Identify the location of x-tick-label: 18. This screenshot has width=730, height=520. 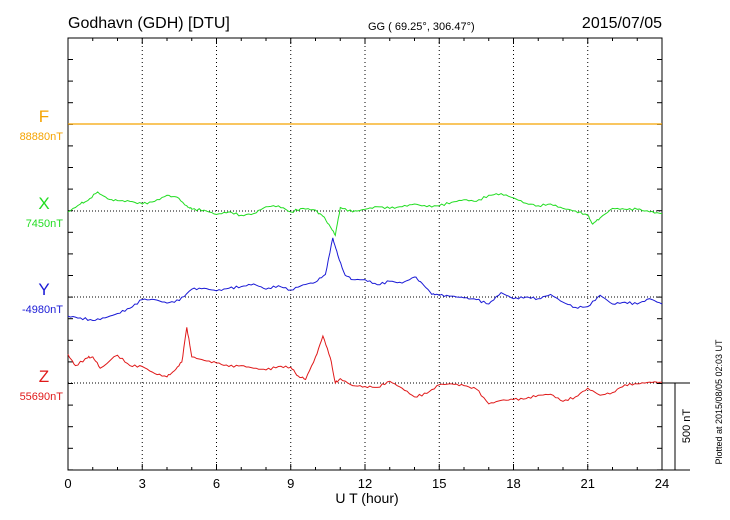
(513, 483).